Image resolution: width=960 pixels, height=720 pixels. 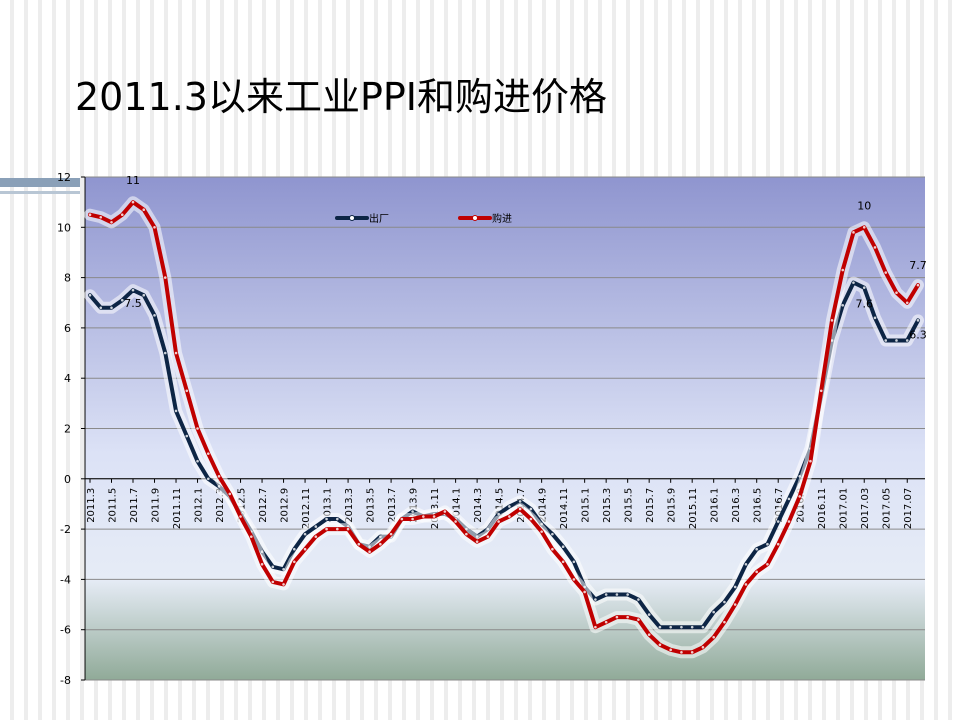 What do you see at coordinates (177, 508) in the screenshot?
I see `x-tick-label: 2011.11` at bounding box center [177, 508].